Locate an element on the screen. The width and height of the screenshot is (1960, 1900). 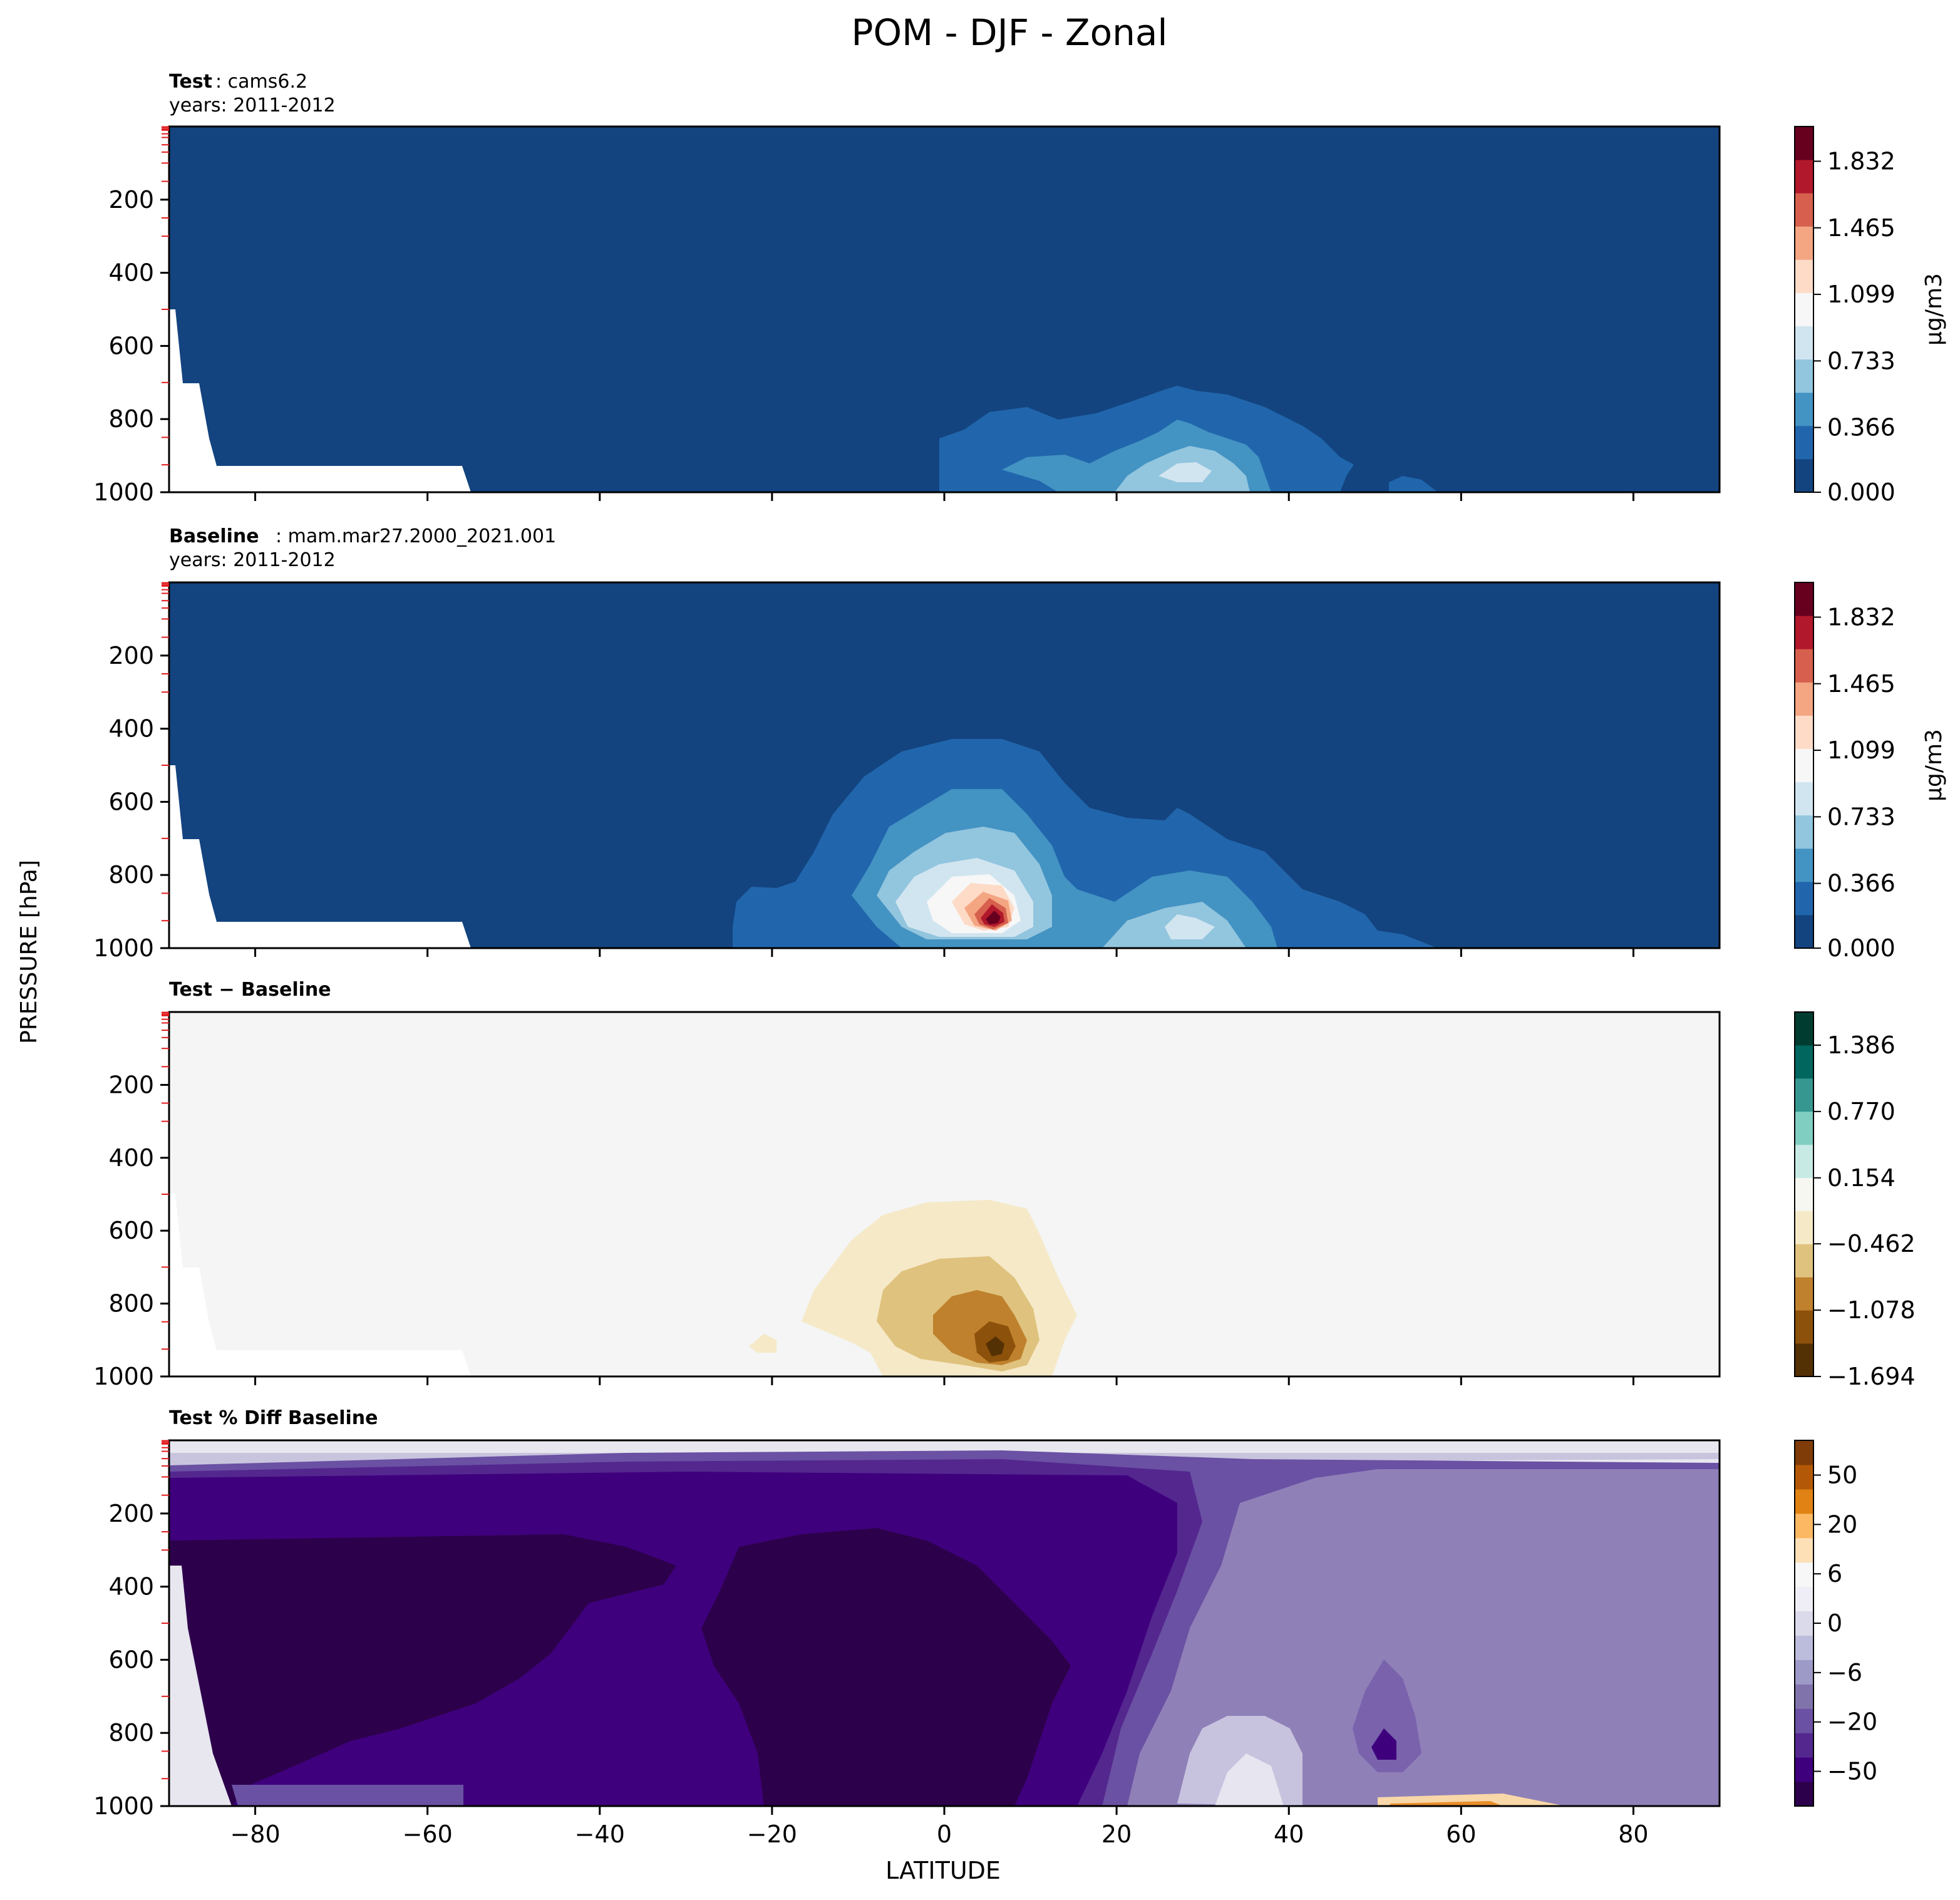
panel-label-bold: Test − Baseline is located at coordinates (250, 990).